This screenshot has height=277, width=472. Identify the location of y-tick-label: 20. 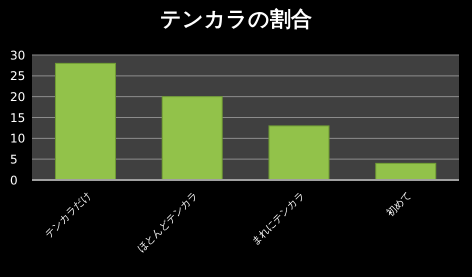
(18, 97).